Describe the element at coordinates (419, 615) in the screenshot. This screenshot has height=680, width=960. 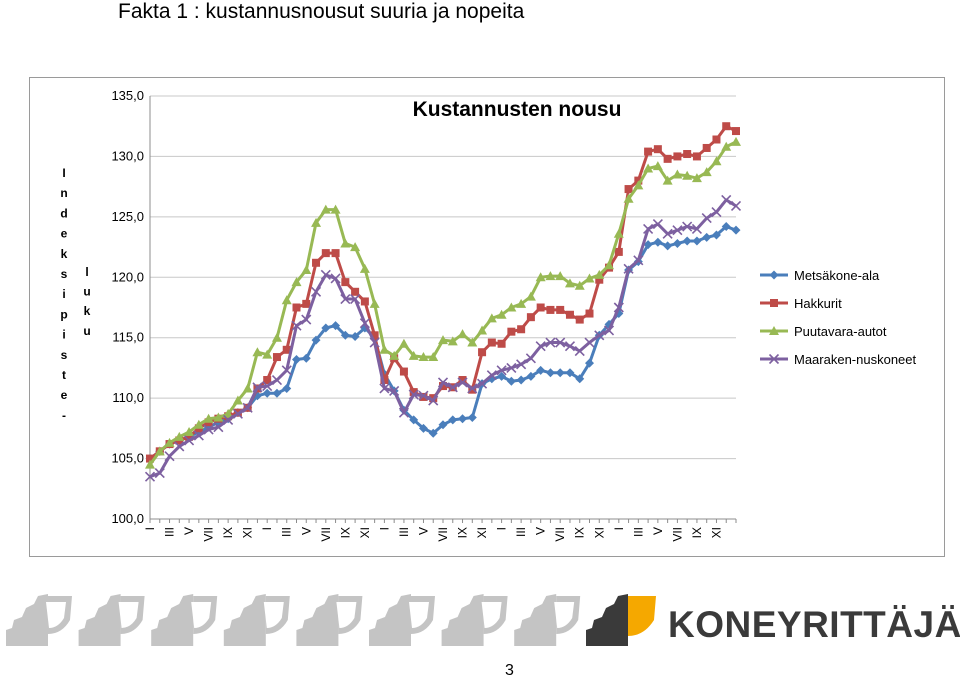
I see `logo-cup-inner` at that location.